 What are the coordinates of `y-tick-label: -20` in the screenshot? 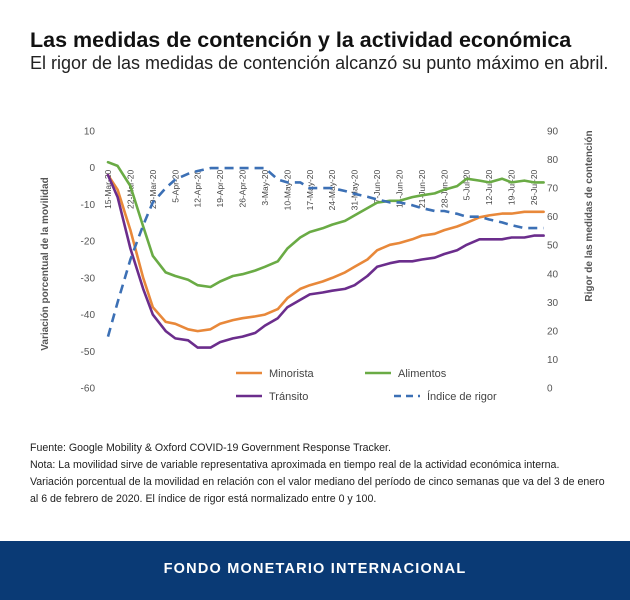 It's located at (88, 242).